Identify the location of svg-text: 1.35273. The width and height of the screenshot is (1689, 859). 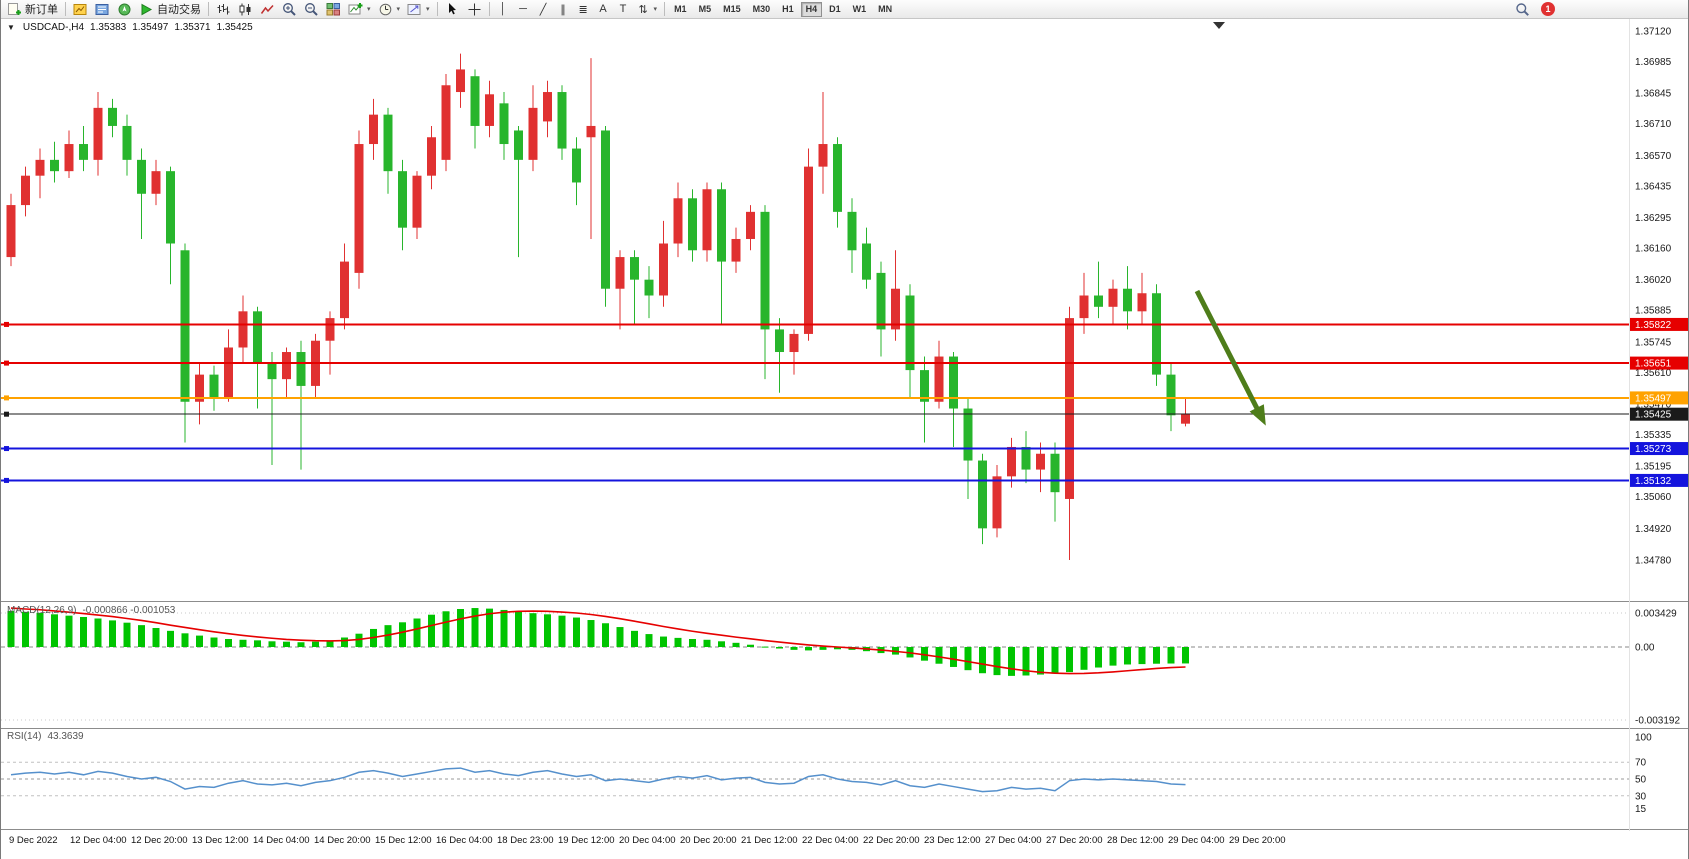
(1653, 449).